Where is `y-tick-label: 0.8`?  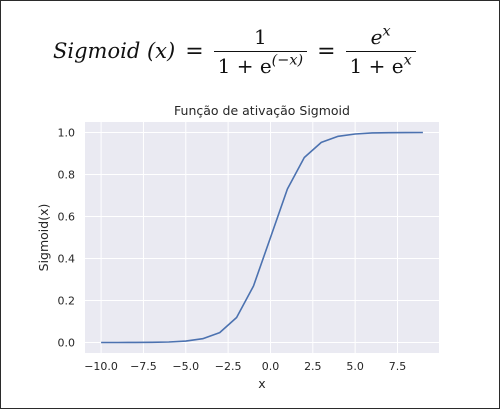 y-tick-label: 0.8 is located at coordinates (67, 175).